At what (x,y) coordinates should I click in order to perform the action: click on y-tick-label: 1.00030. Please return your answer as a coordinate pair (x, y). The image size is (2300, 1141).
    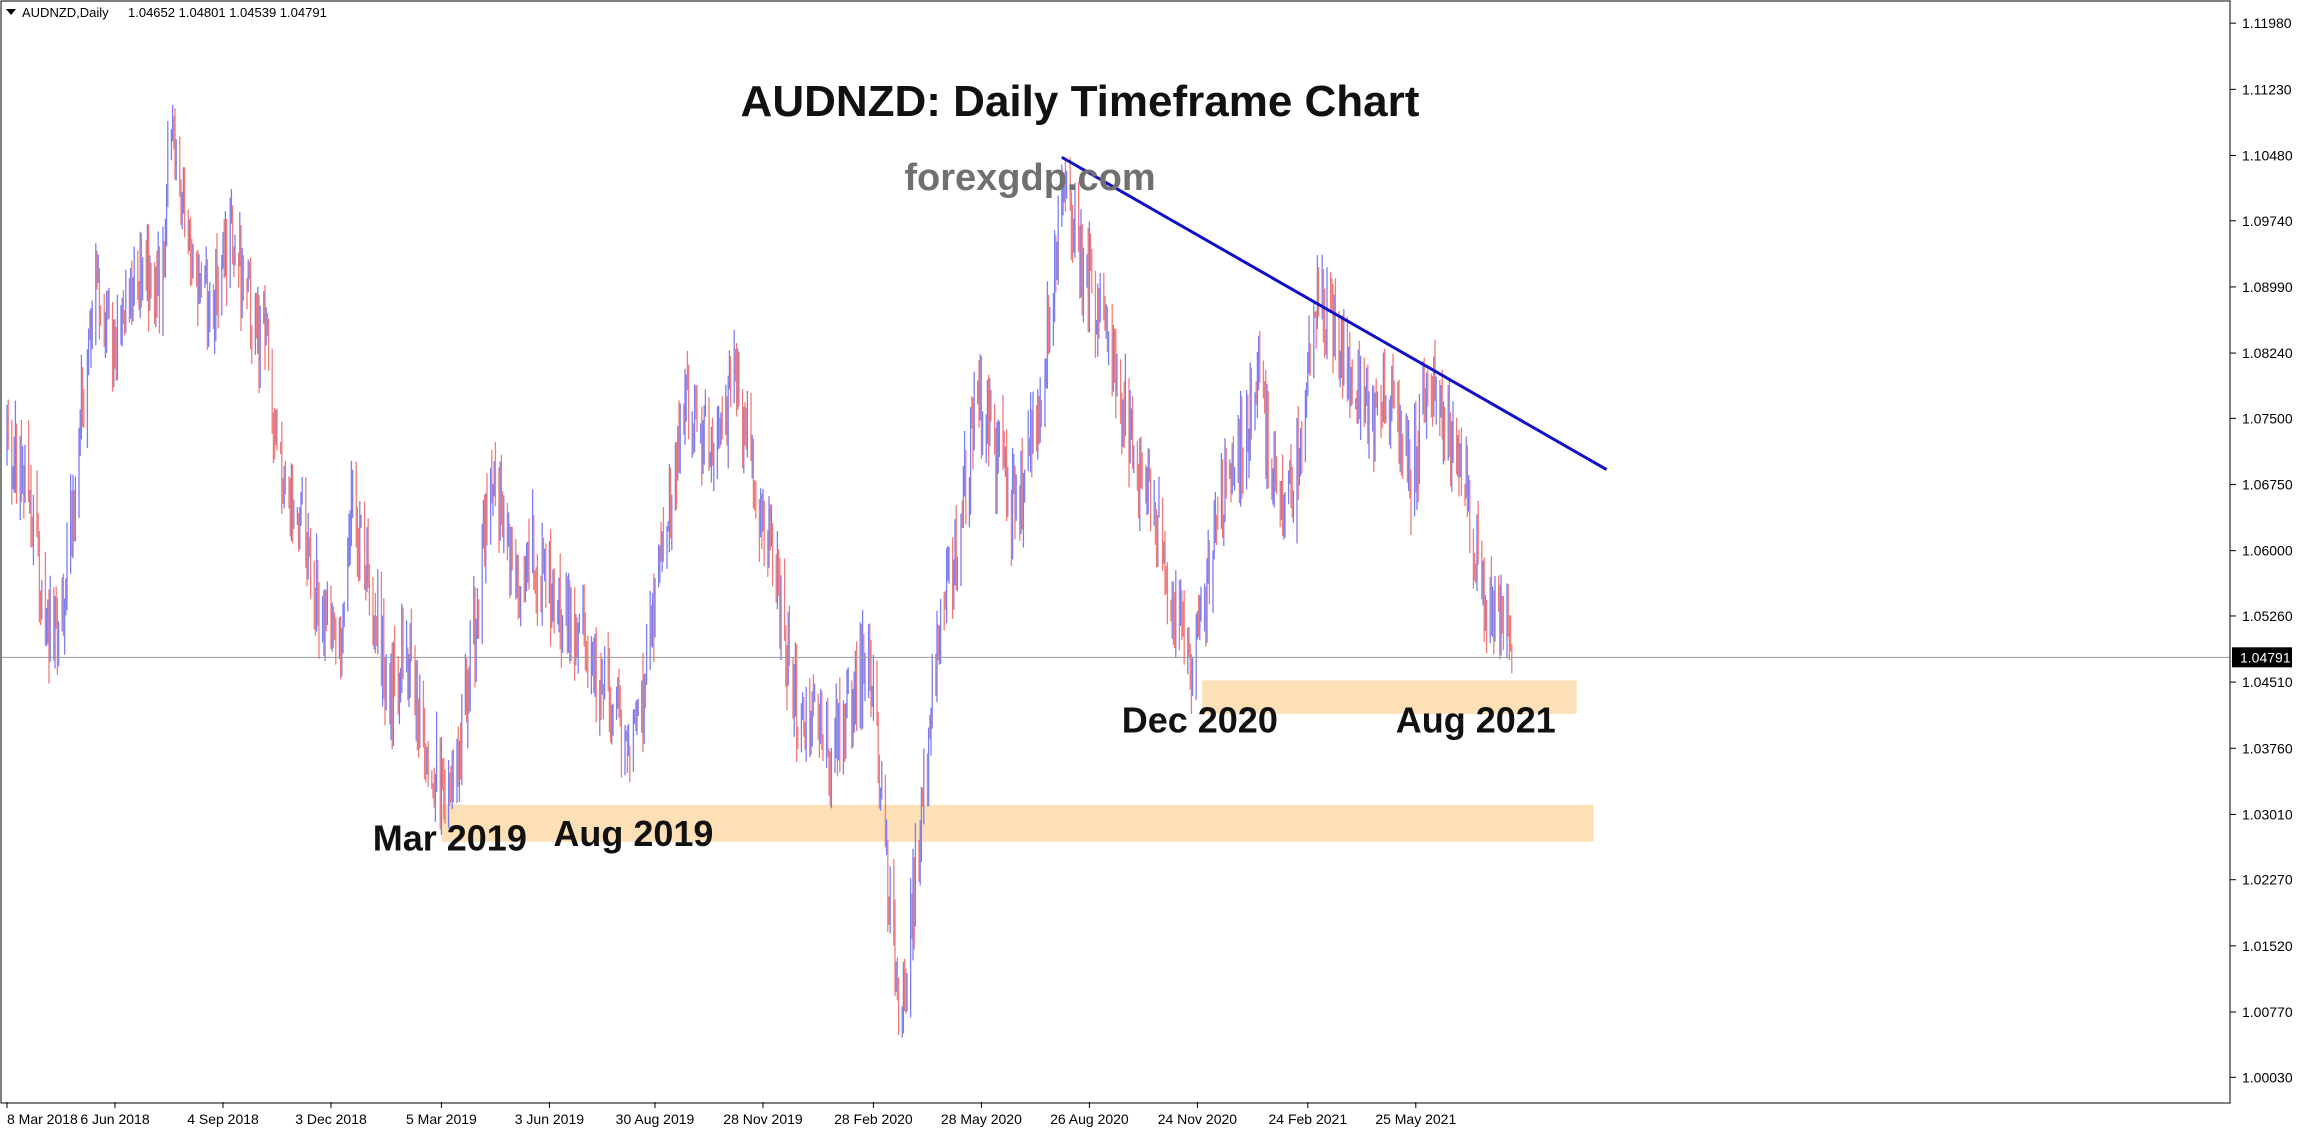
    Looking at the image, I should click on (2267, 1077).